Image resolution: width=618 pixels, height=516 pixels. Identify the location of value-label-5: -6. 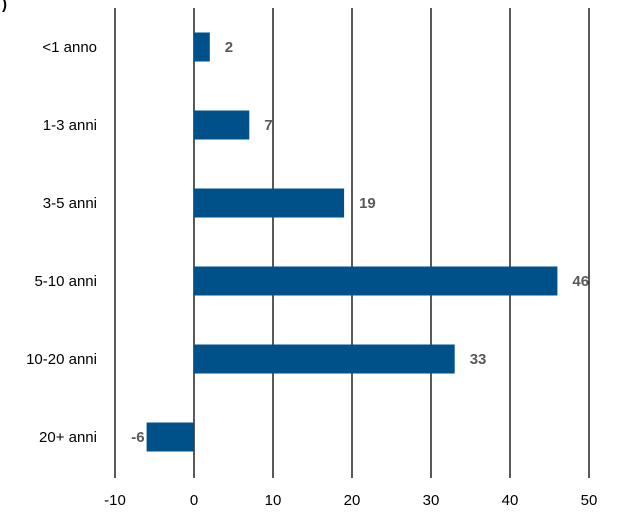
(137, 437).